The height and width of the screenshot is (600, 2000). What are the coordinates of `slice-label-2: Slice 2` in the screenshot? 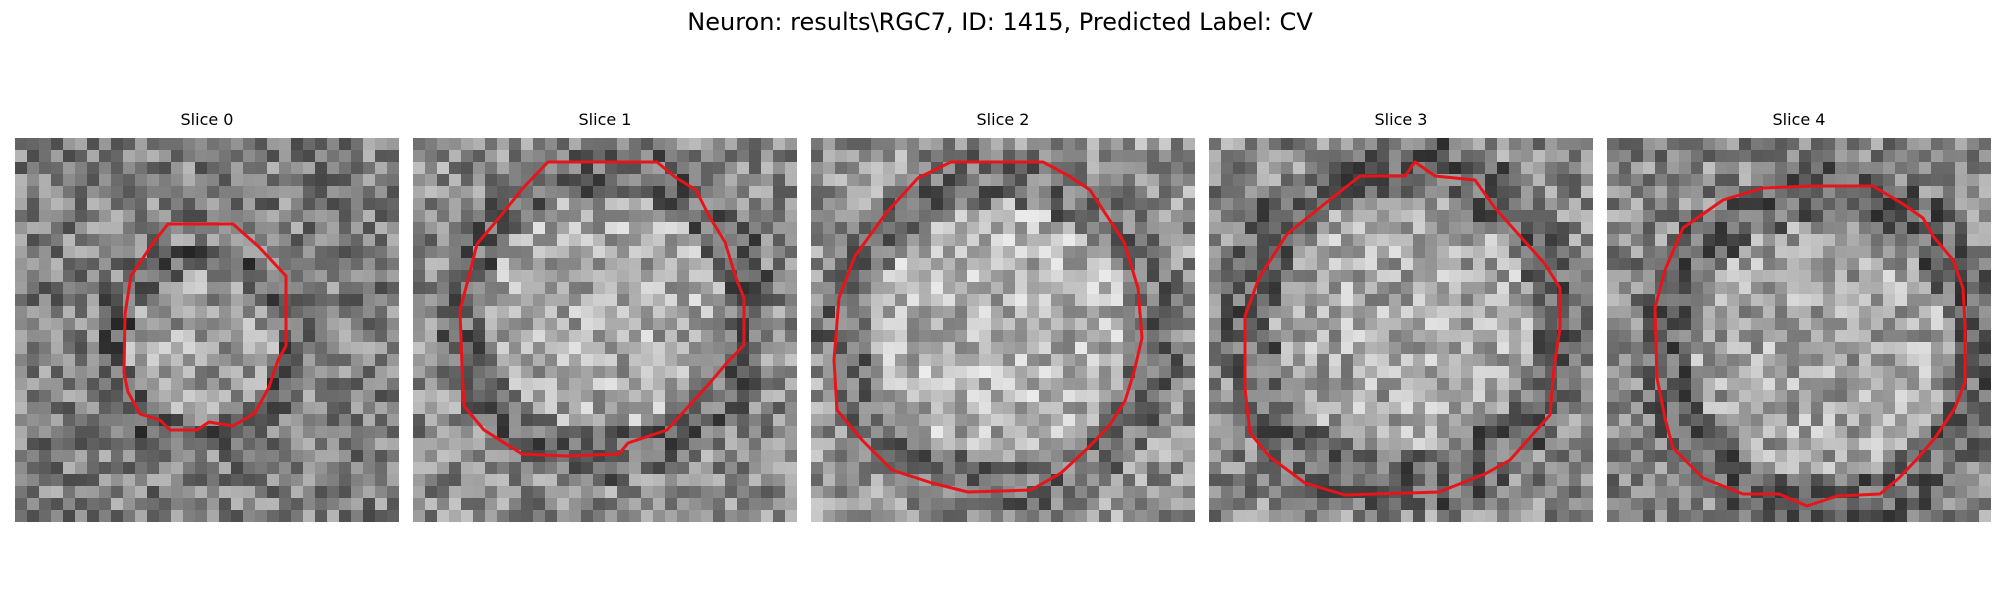 It's located at (1003, 119).